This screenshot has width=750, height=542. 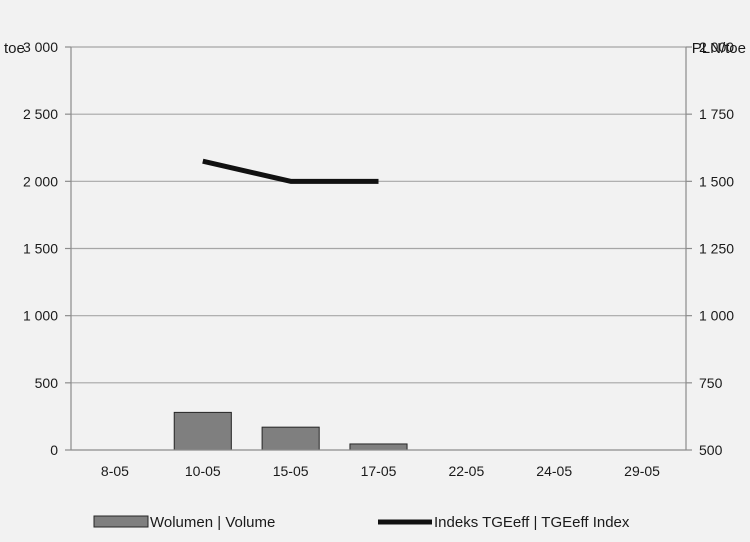 What do you see at coordinates (47, 383) in the screenshot?
I see `left-axis-tick-label: 500` at bounding box center [47, 383].